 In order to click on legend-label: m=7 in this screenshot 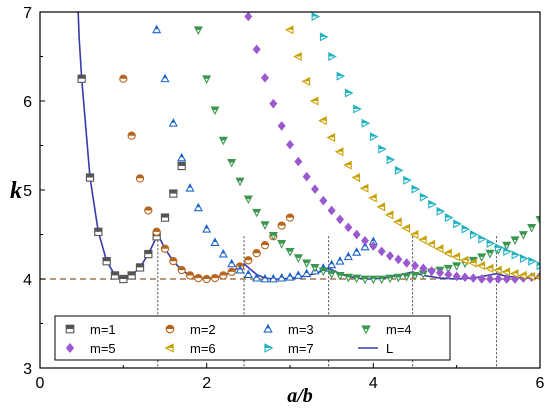, I will do `click(301, 348)`.